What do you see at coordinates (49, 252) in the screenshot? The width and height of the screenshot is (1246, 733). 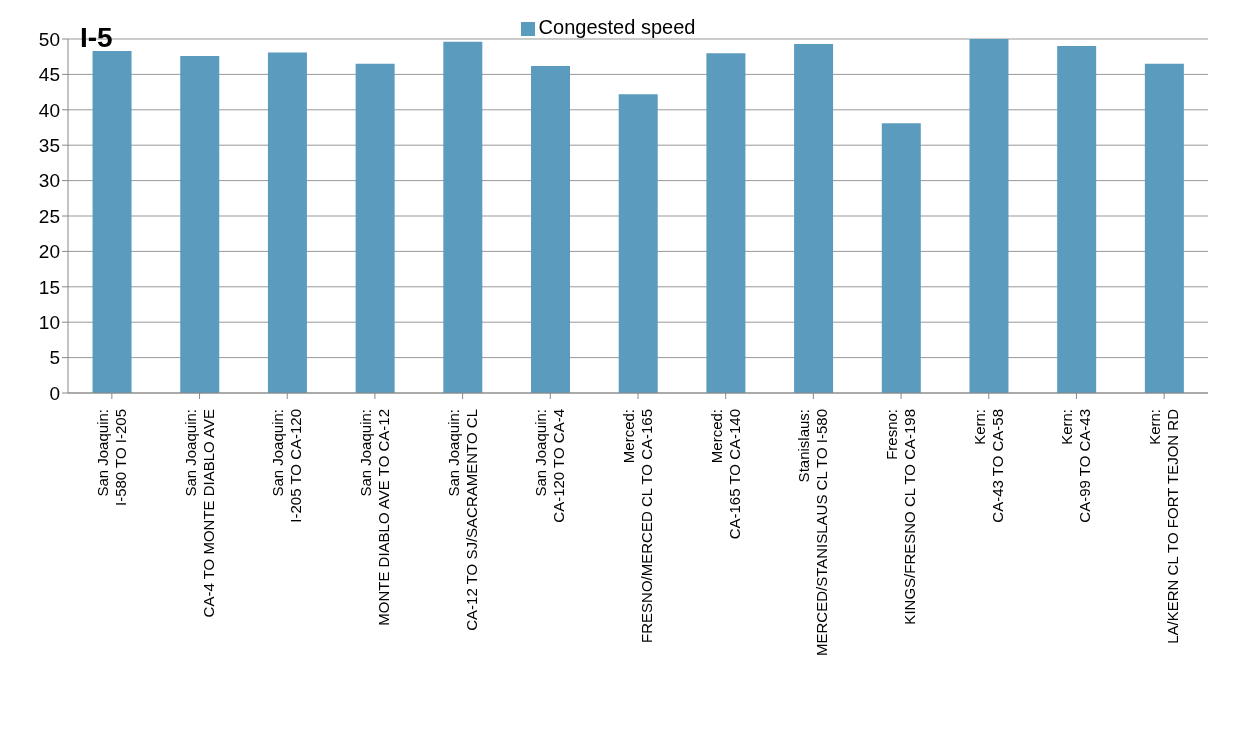 I see `y-tick-label: 20` at bounding box center [49, 252].